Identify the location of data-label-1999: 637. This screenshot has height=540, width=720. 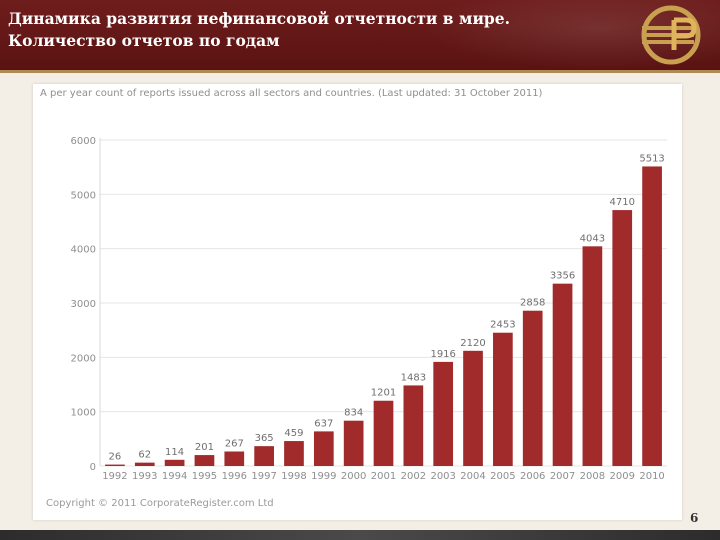
(323, 423).